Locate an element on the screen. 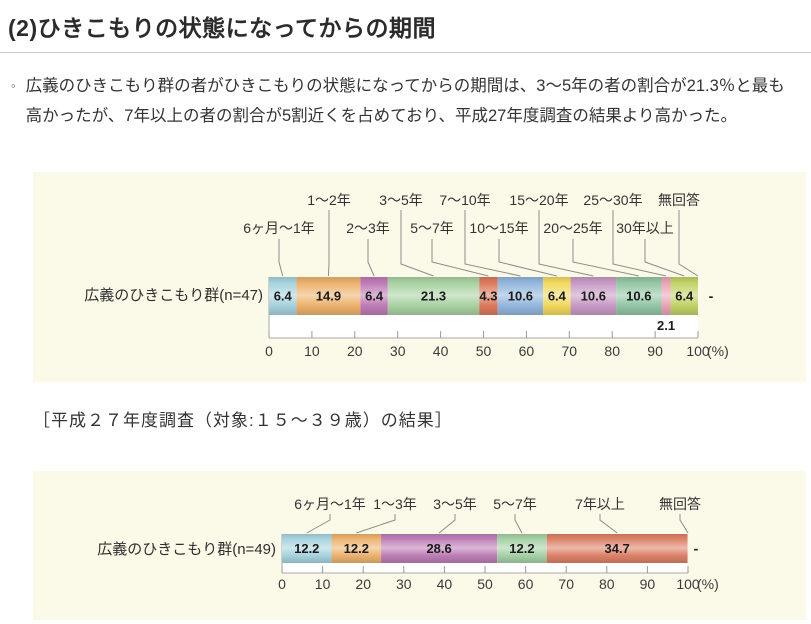 Image resolution: width=811 pixels, height=624 pixels. no-answer-dash: - is located at coordinates (696, 549).